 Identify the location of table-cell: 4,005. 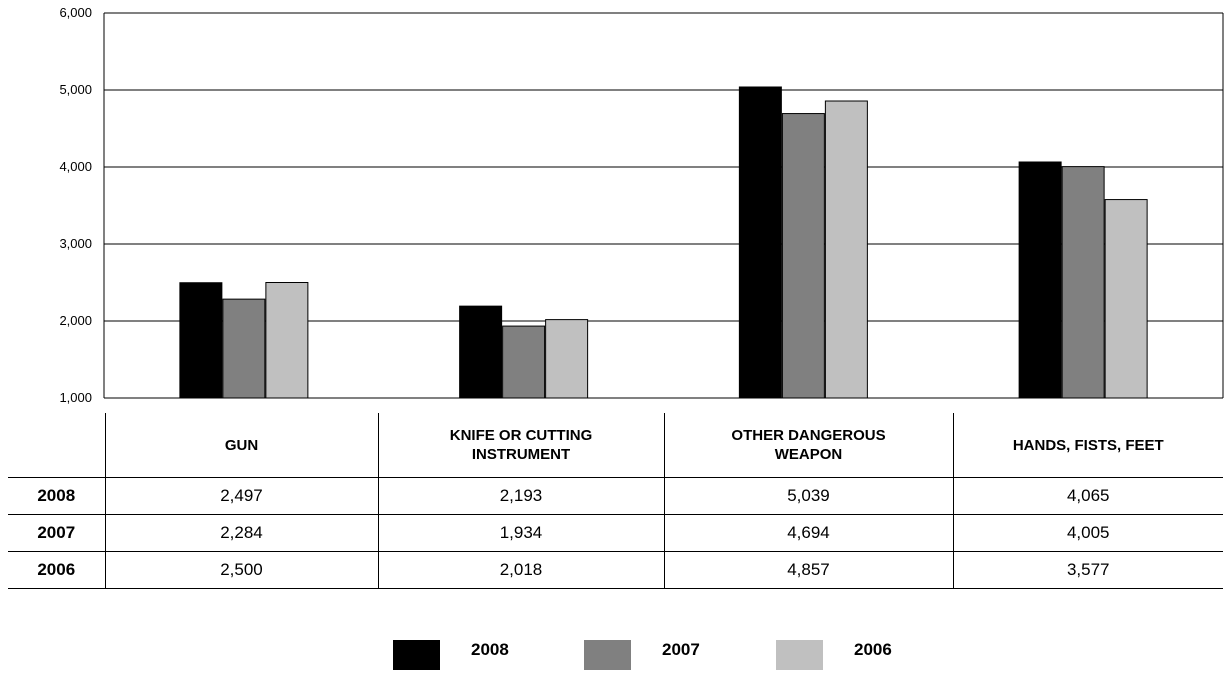
(1088, 533).